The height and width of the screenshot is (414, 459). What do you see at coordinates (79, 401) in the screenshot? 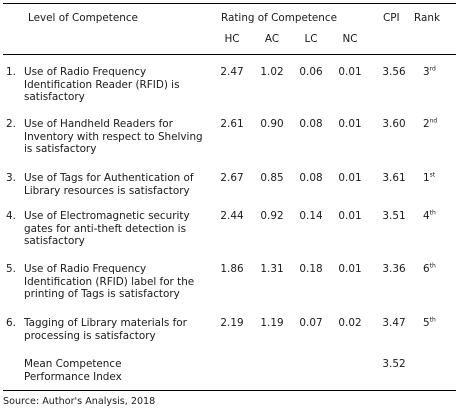
I see `source-note: Source: Author's Analysis, 2018` at bounding box center [79, 401].